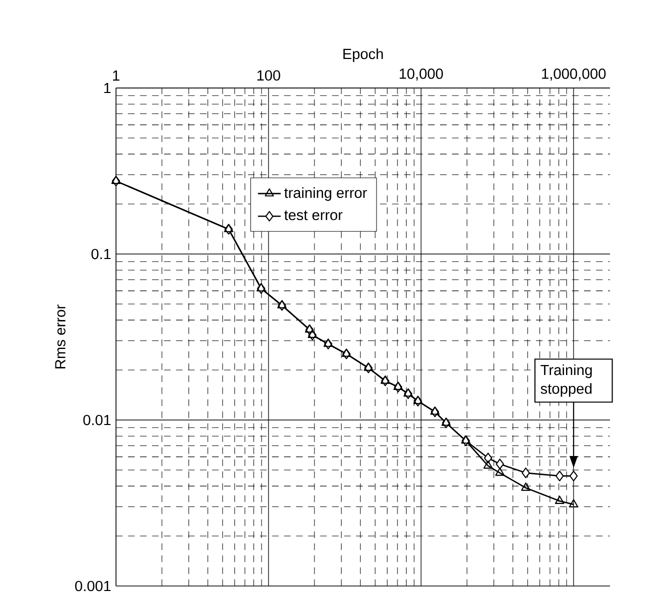 Image resolution: width=651 pixels, height=596 pixels. Describe the element at coordinates (268, 75) in the screenshot. I see `x-tick-label: 100` at that location.